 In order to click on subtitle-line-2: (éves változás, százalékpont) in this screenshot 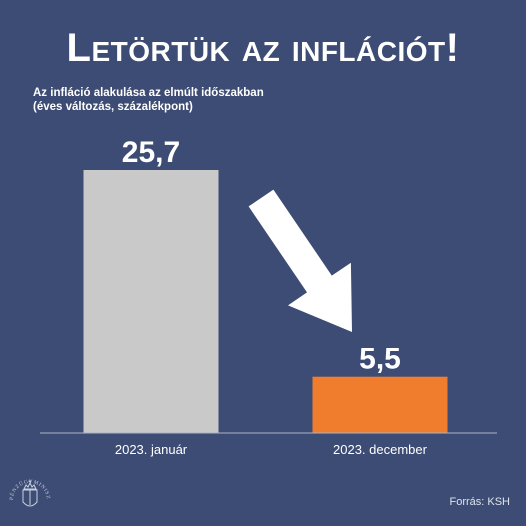, I will do `click(113, 107)`.